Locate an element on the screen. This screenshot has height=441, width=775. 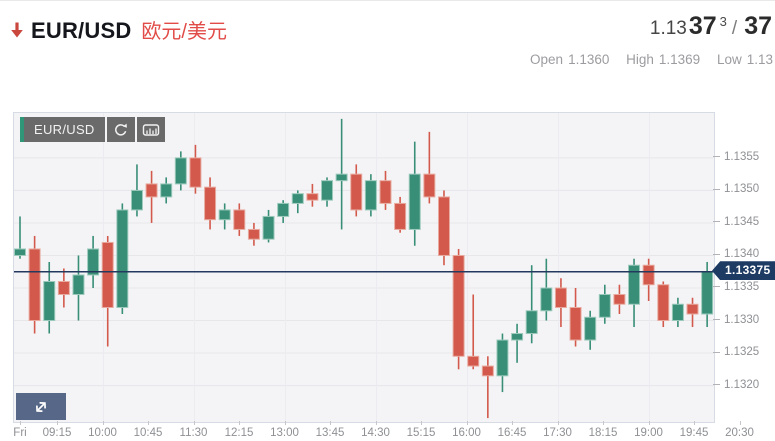
price-down-arrow-icon is located at coordinates (17, 30).